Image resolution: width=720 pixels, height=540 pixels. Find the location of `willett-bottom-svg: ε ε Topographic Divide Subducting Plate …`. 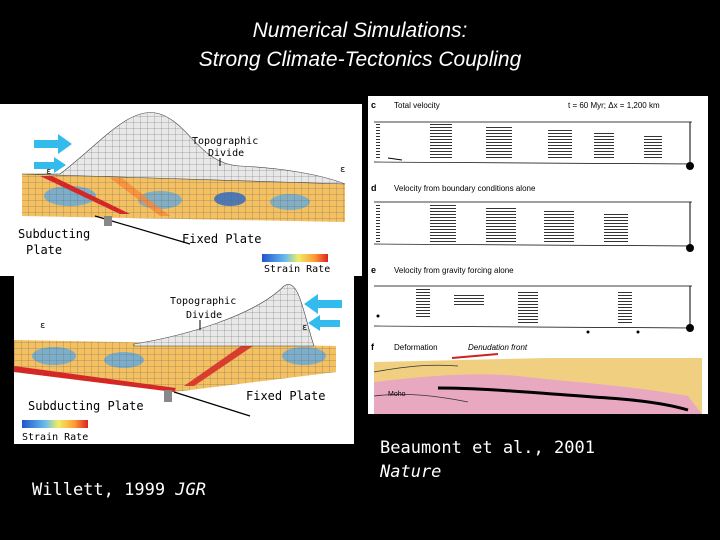

willett-bottom-svg: ε ε Topographic Divide Subducting Plate … is located at coordinates (178, 363).